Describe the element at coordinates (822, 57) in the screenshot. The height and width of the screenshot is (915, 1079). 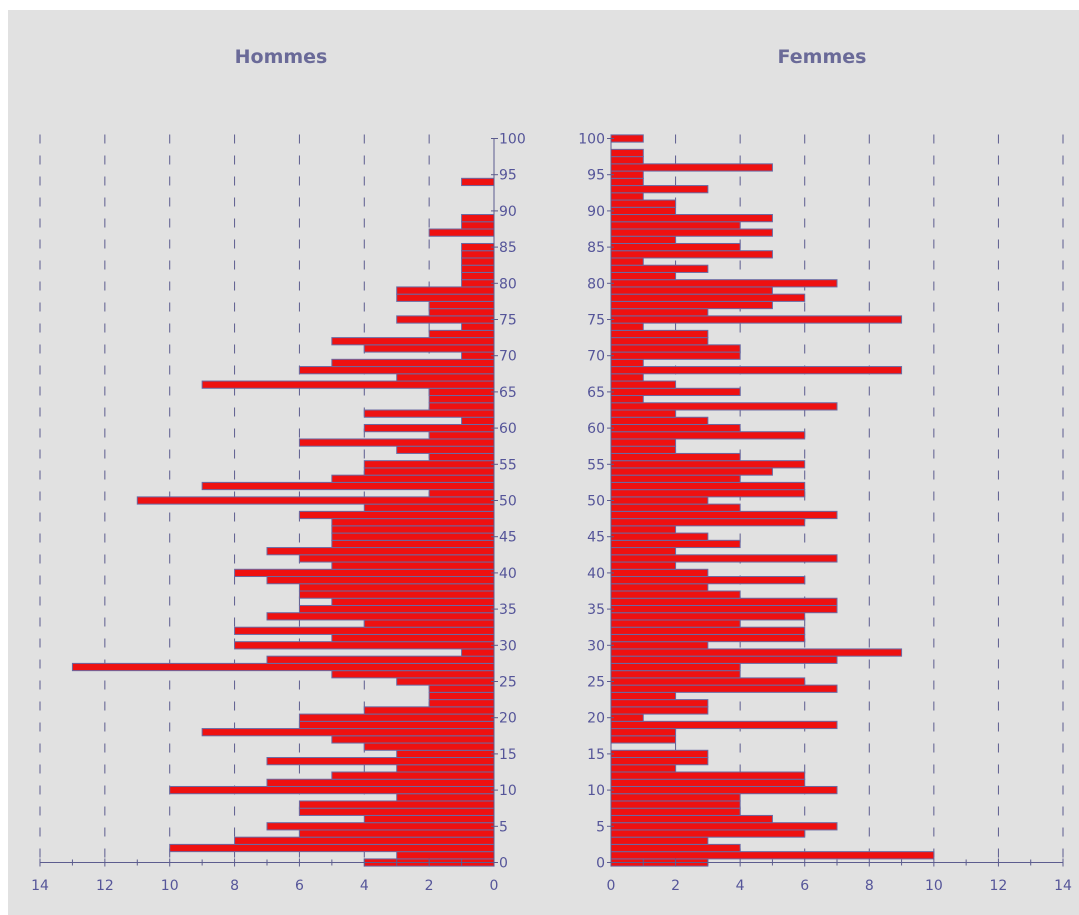
I see `femmes-title: Femmes` at that location.